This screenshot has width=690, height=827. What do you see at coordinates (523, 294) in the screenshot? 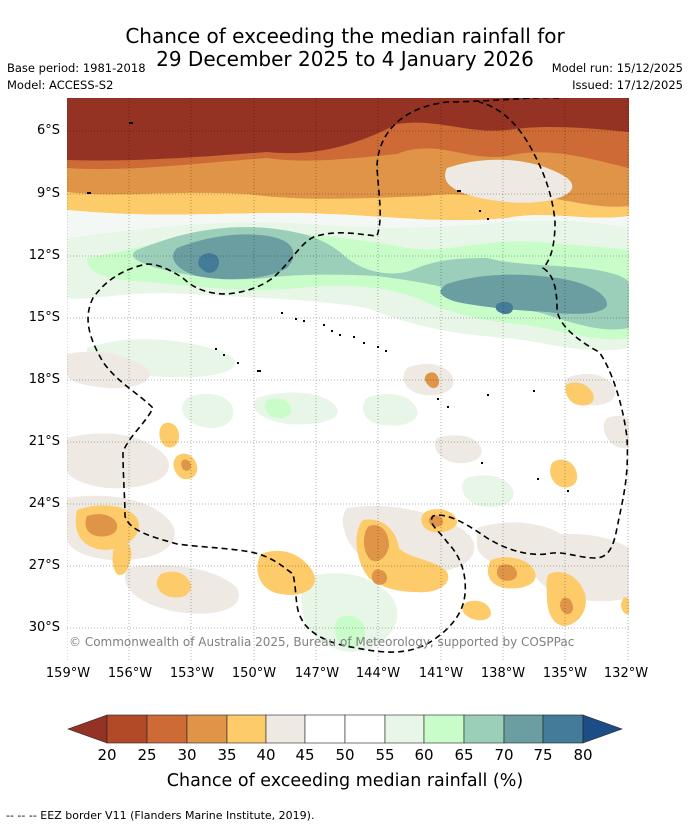
I see `wet-band-dark-teal-east` at bounding box center [523, 294].